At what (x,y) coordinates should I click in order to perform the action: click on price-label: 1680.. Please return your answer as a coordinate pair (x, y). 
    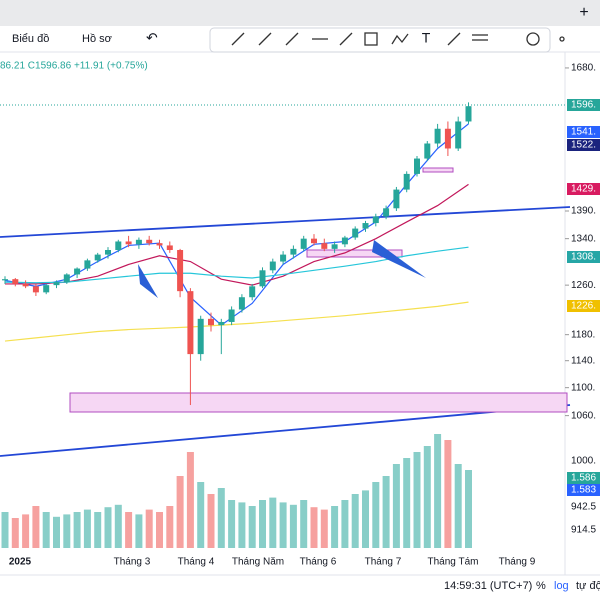
    Looking at the image, I should click on (583, 68).